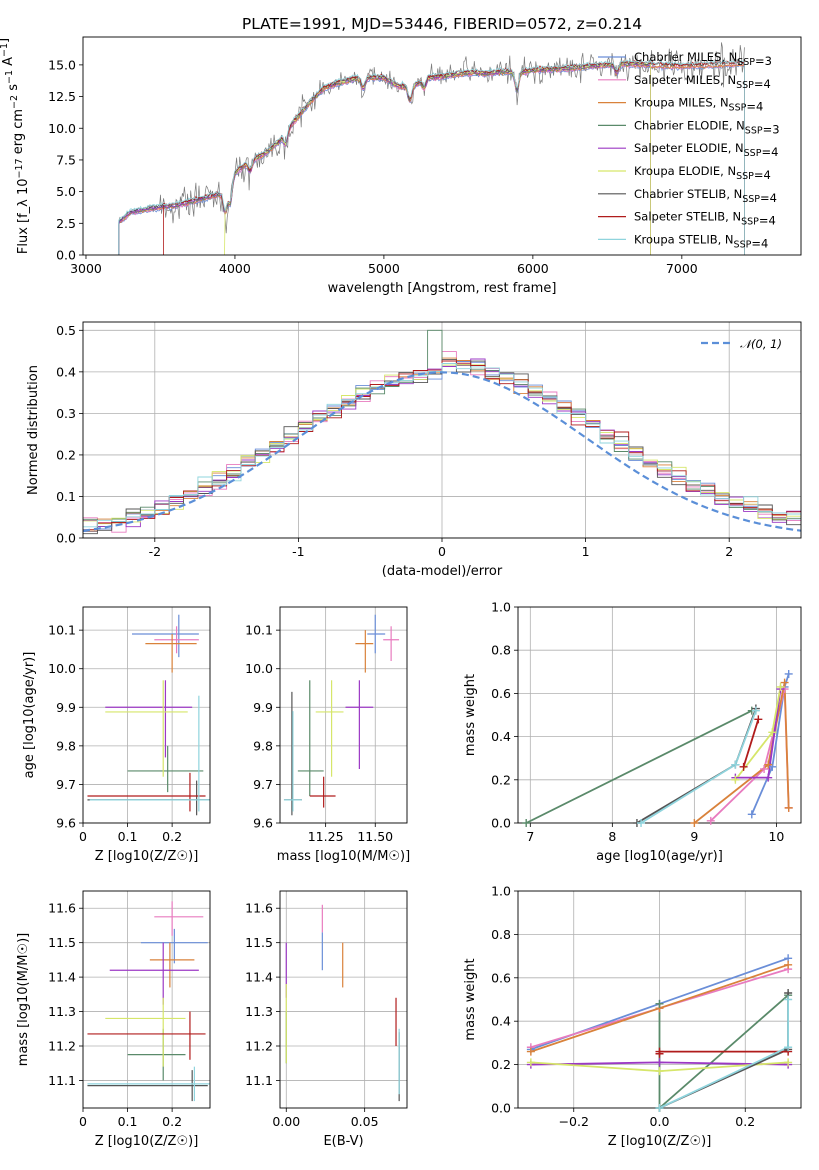  What do you see at coordinates (86, 268) in the screenshot?
I see `x-tick-label: 3000` at bounding box center [86, 268].